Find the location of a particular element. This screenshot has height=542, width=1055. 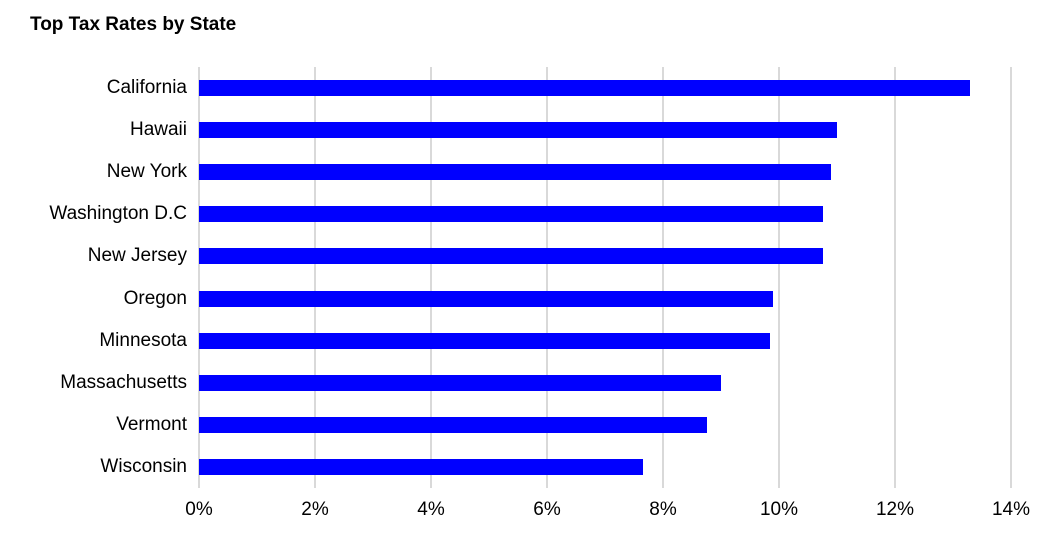

gridline-8% is located at coordinates (663, 277).